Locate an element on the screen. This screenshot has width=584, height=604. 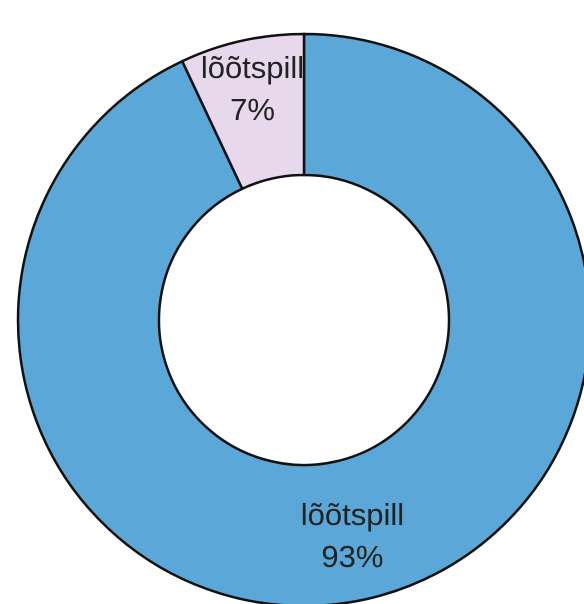
slice-value-label: 93% is located at coordinates (352, 556).